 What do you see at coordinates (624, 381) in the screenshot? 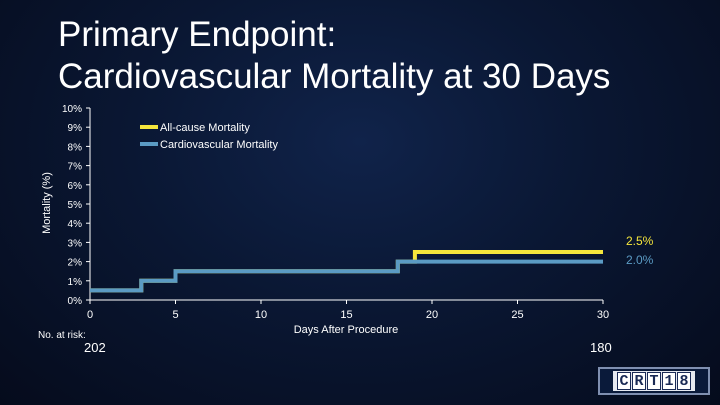
I see `logo-letter: C` at bounding box center [624, 381].